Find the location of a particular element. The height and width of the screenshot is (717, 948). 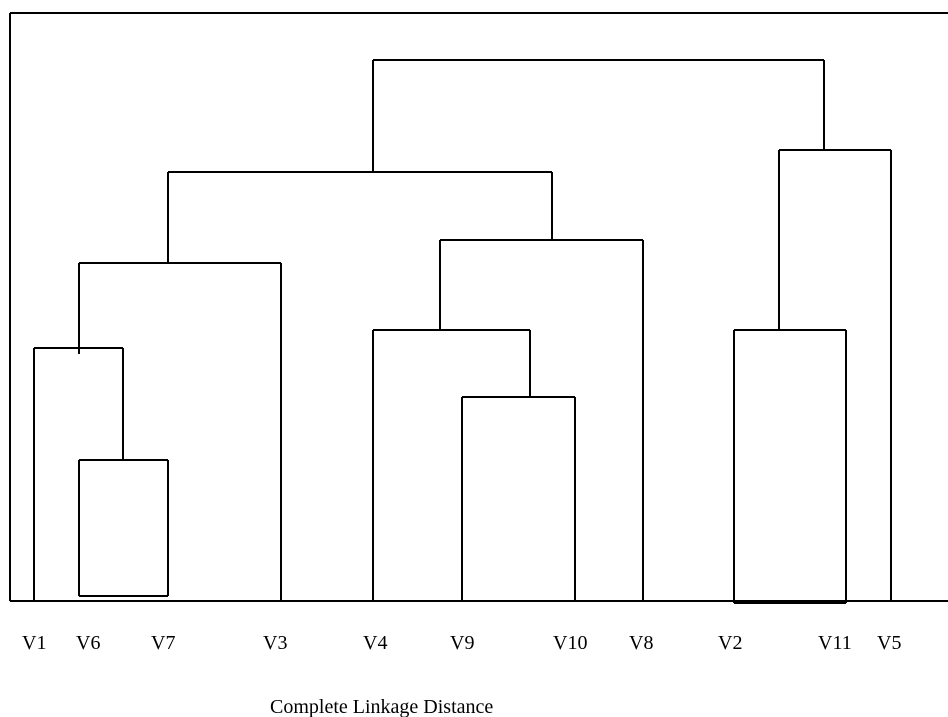

leaf-label-v1: V1 is located at coordinates (34, 643).